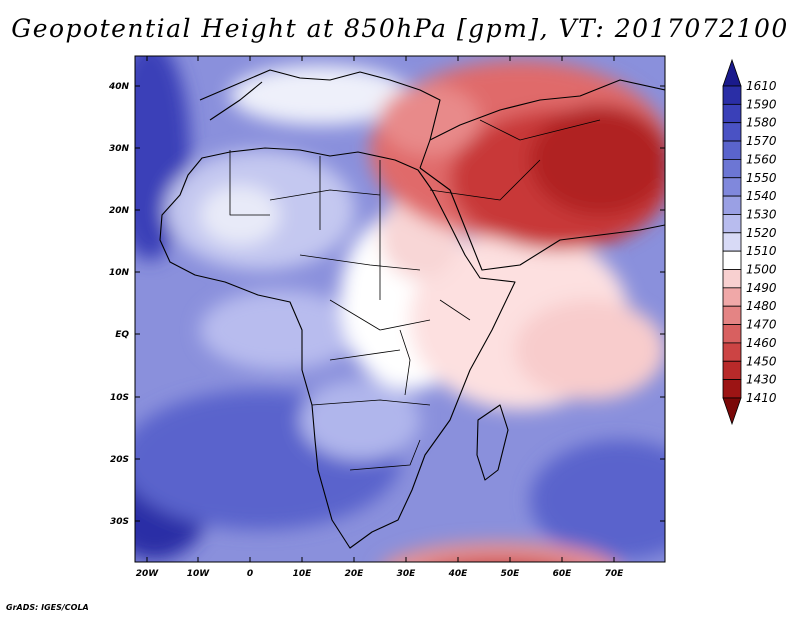 This screenshot has height=618, width=800. I want to click on colorbar-label: 1460, so click(761, 343).